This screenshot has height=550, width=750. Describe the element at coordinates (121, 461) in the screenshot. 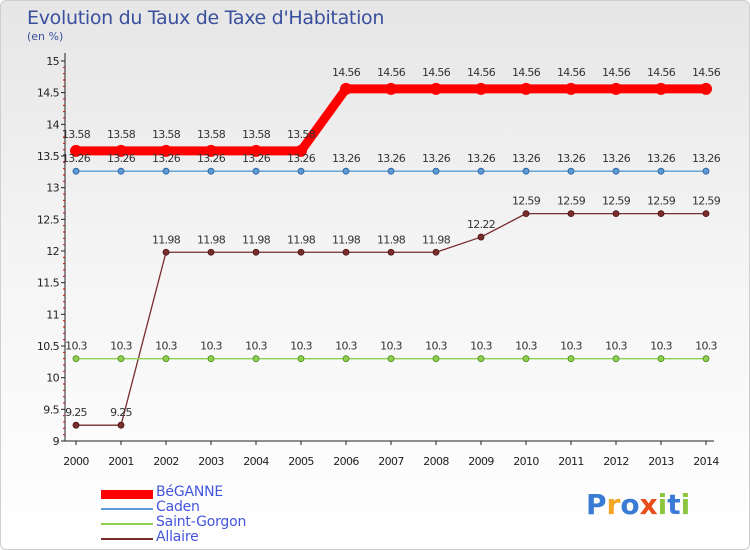

I see `x-tick-label: 2001` at that location.